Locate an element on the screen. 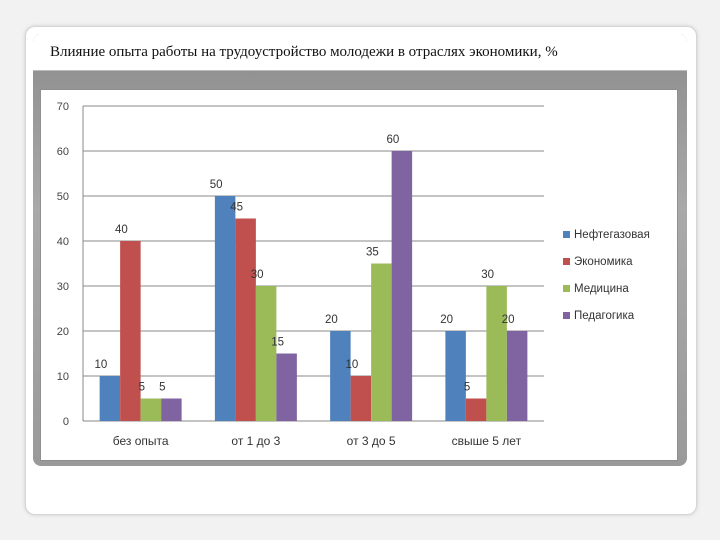  y-tick-label: 70 is located at coordinates (63, 107).